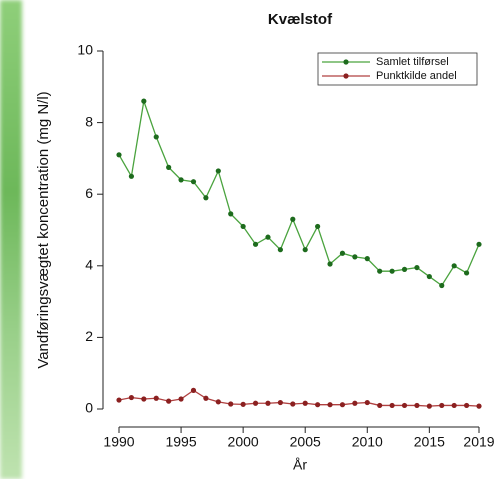  Describe the element at coordinates (89, 336) in the screenshot. I see `y-tick-label: 2` at that location.